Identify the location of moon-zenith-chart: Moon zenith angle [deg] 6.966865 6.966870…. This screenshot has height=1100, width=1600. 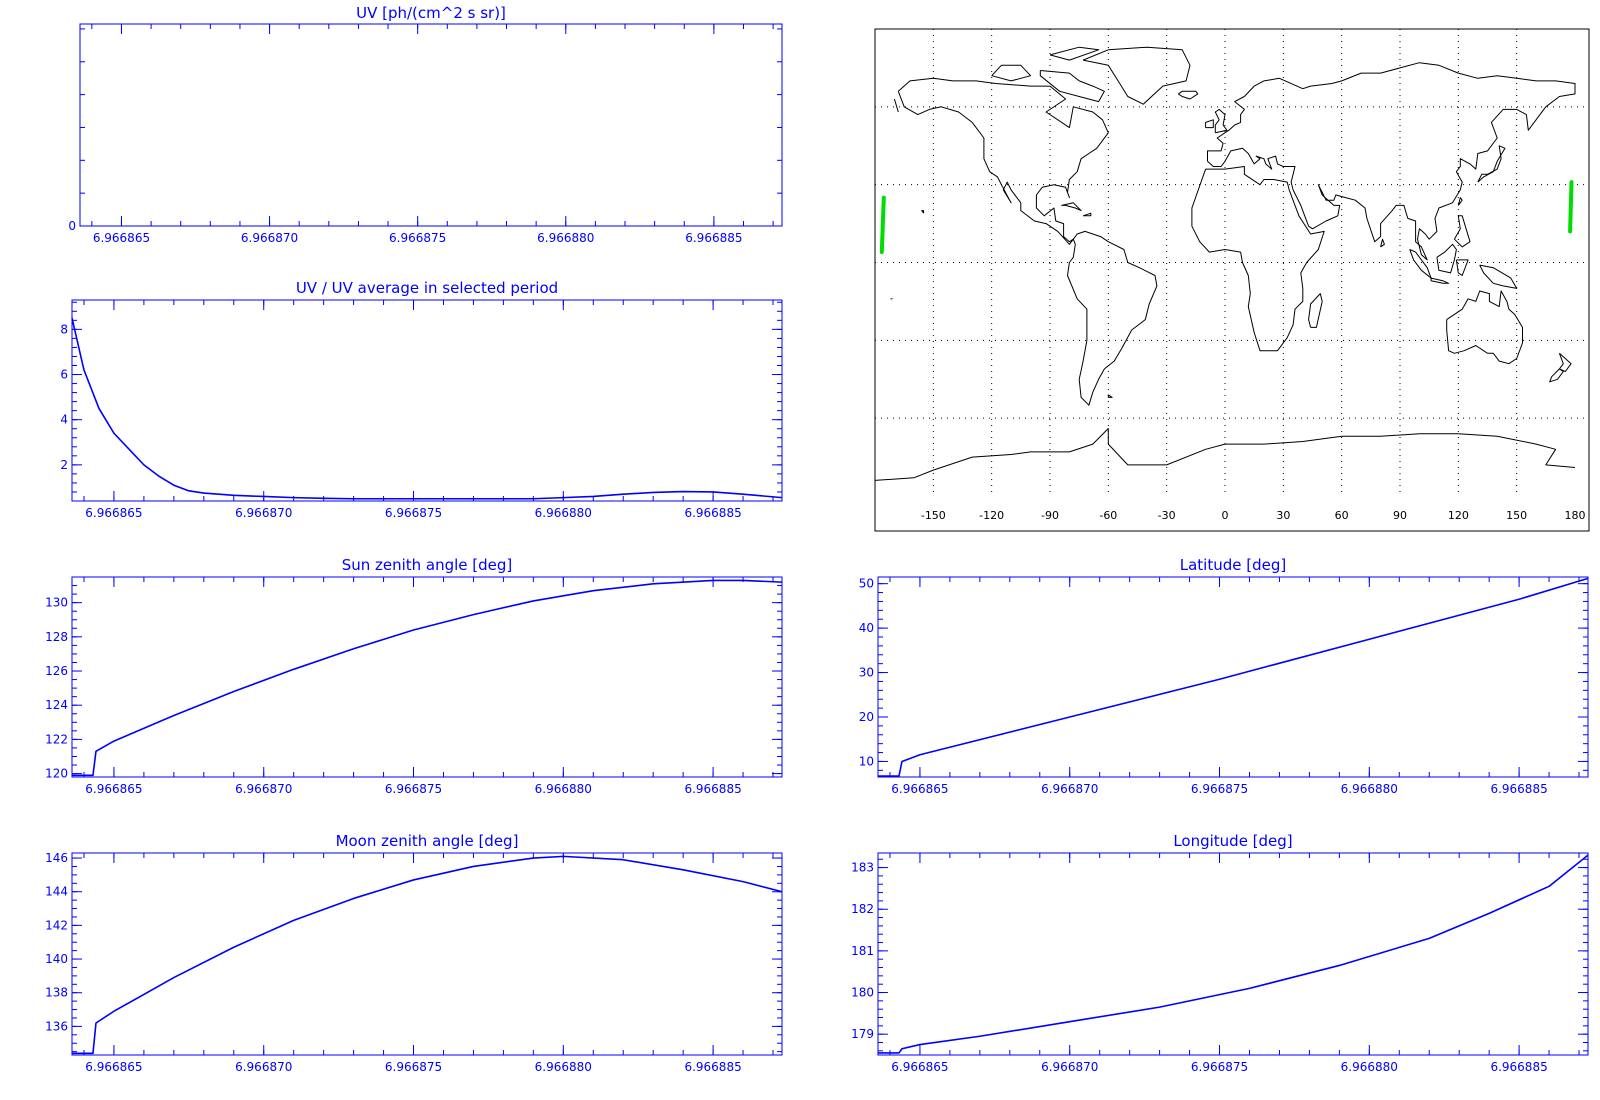
(414, 953).